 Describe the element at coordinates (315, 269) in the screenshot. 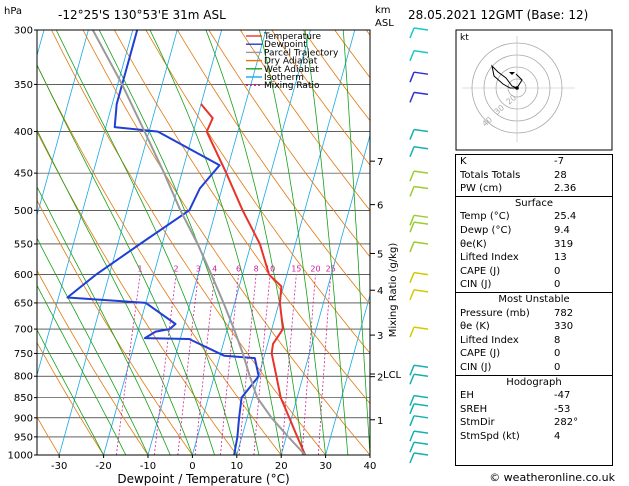

I see `mixing-ratio-label: 20` at that location.